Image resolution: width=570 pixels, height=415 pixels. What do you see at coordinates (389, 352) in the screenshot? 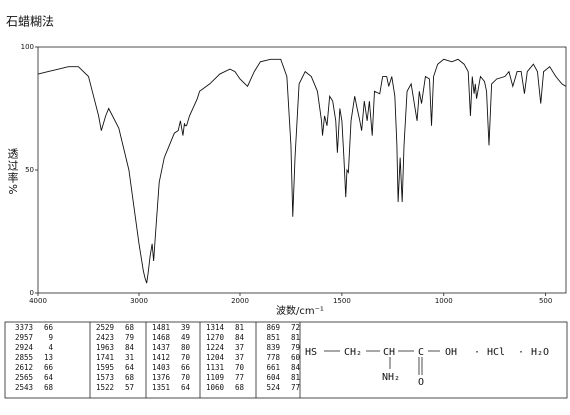
I see `structure-group: CH` at bounding box center [389, 352].